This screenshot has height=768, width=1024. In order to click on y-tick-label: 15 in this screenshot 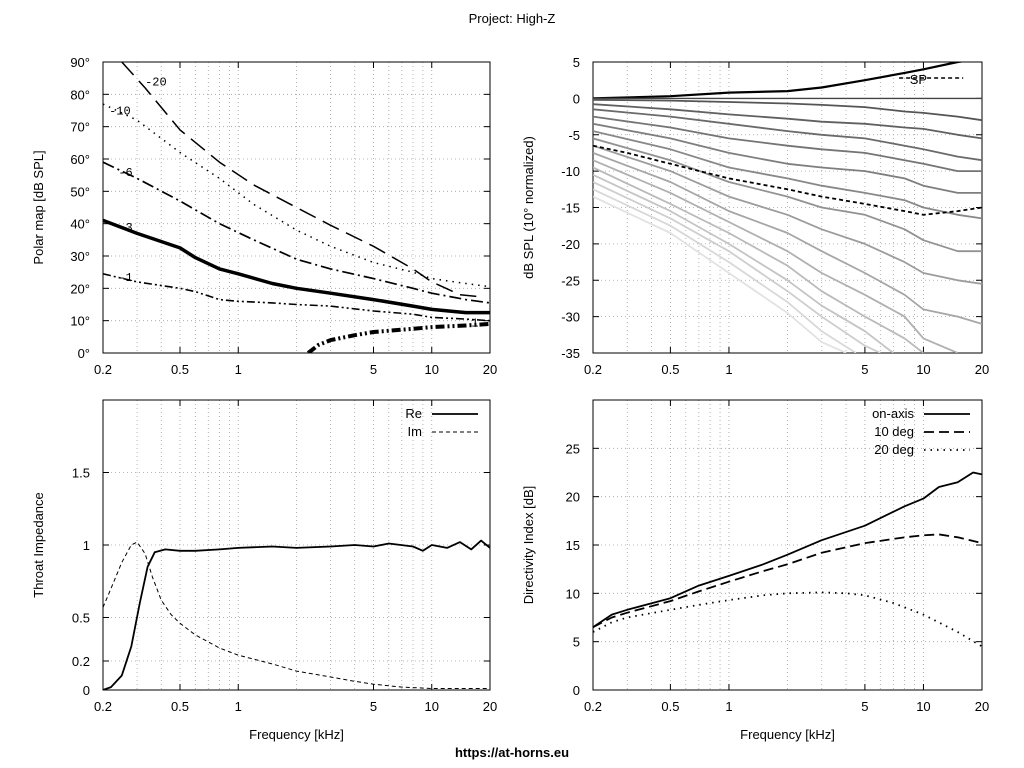, I will do `click(573, 545)`.